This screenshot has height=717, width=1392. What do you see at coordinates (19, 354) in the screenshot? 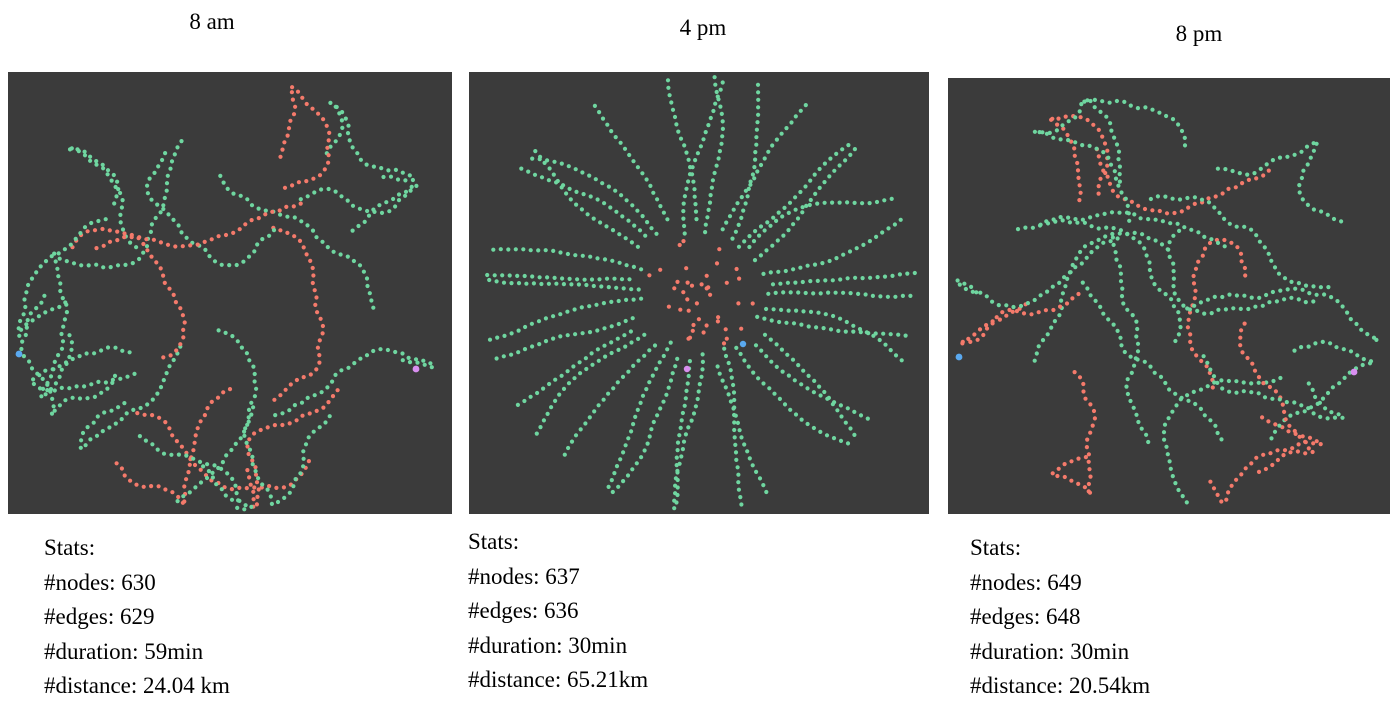
I see `source-point` at bounding box center [19, 354].